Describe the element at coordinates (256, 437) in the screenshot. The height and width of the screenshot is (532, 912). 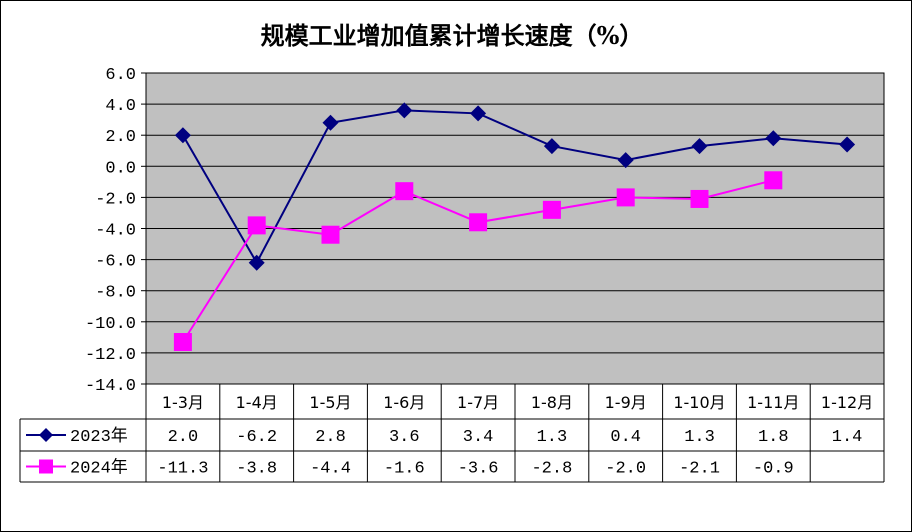
I see `table-cell-value: -6.2` at that location.